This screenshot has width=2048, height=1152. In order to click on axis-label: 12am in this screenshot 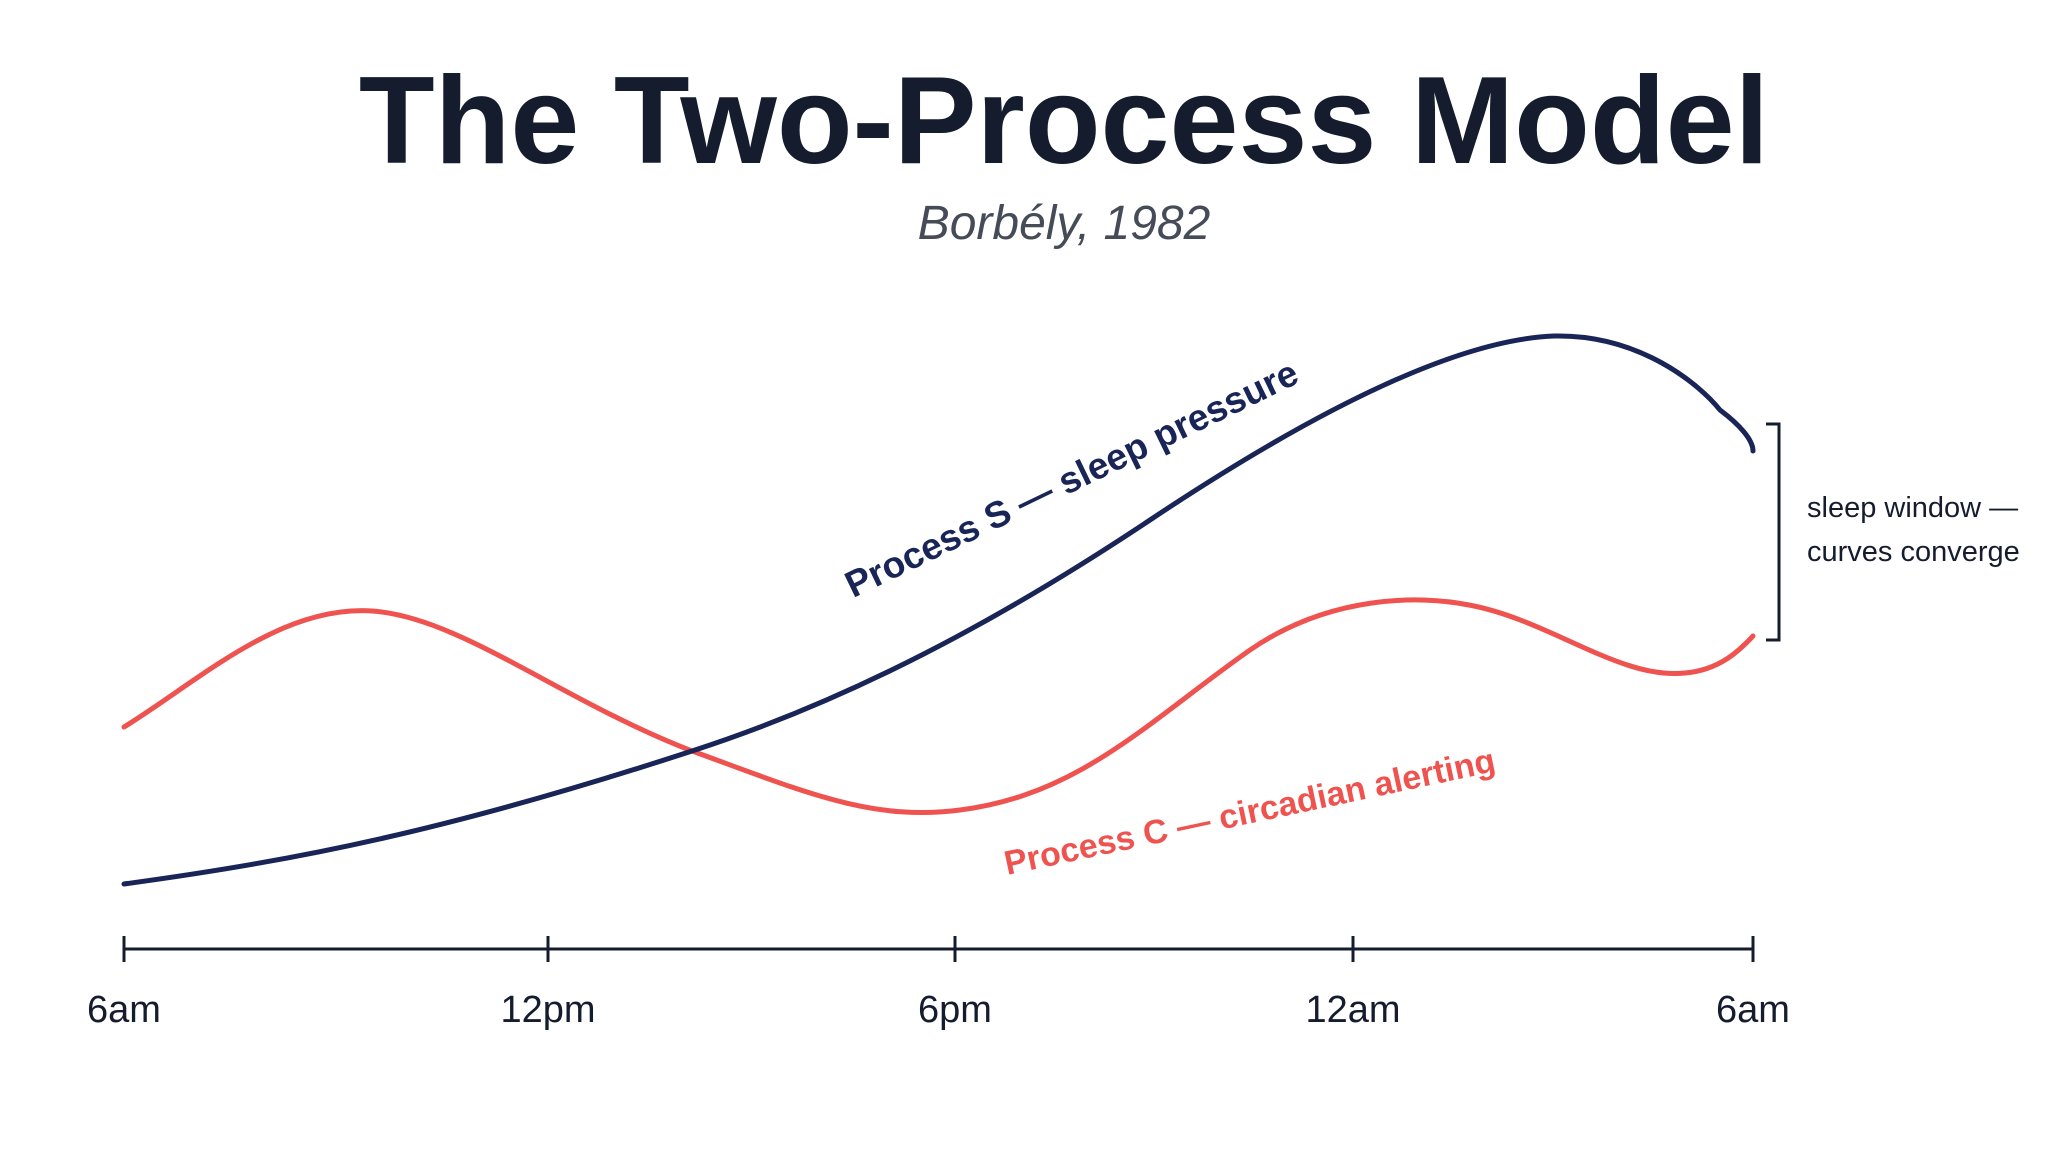, I will do `click(1352, 1010)`.